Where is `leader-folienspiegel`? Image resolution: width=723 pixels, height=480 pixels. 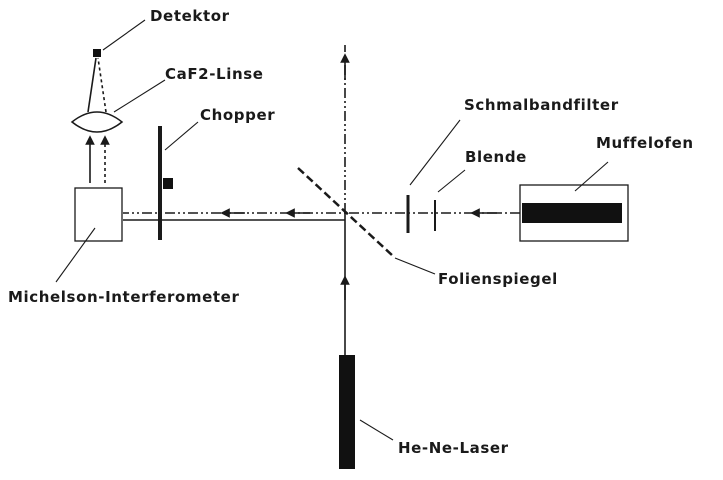
leader-folienspiegel is located at coordinates (415, 266).